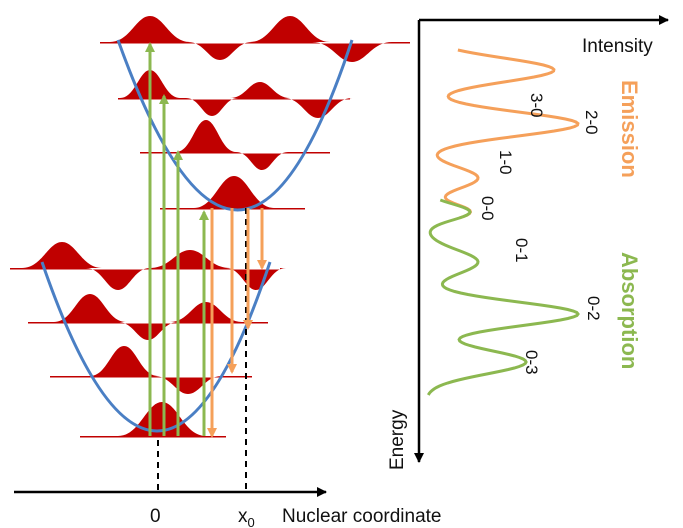 The image size is (683, 528). What do you see at coordinates (177, 239) in the screenshot?
I see `absorption-arrows` at bounding box center [177, 239].